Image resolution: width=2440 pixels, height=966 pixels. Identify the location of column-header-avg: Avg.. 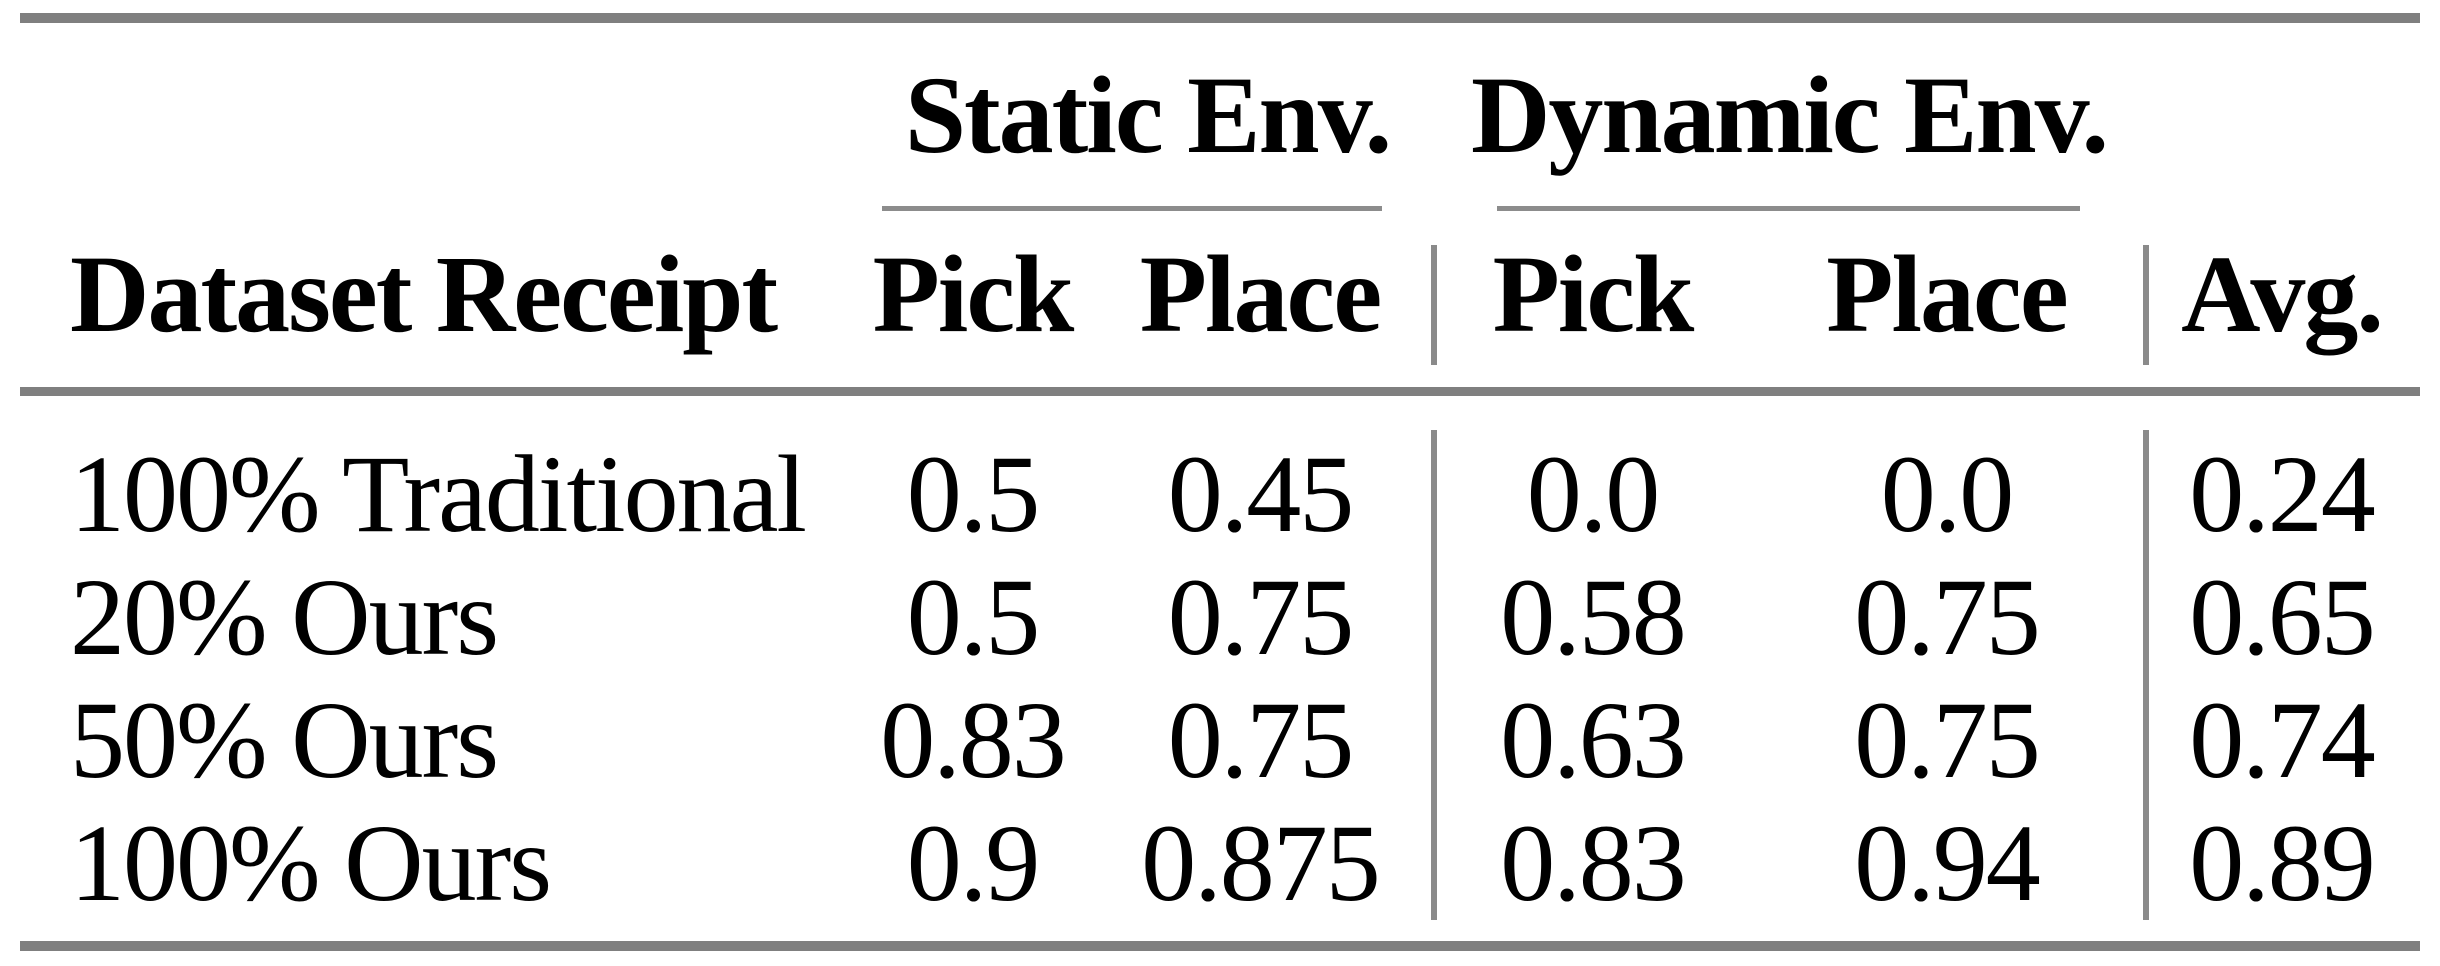
(2282, 294).